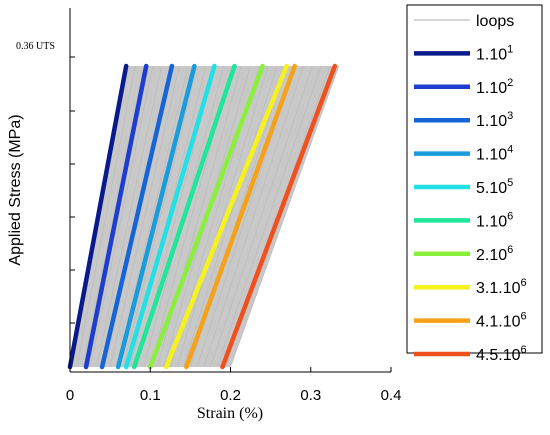  Describe the element at coordinates (15, 189) in the screenshot. I see `y-axis-label: Applied Stress (MPa)` at that location.